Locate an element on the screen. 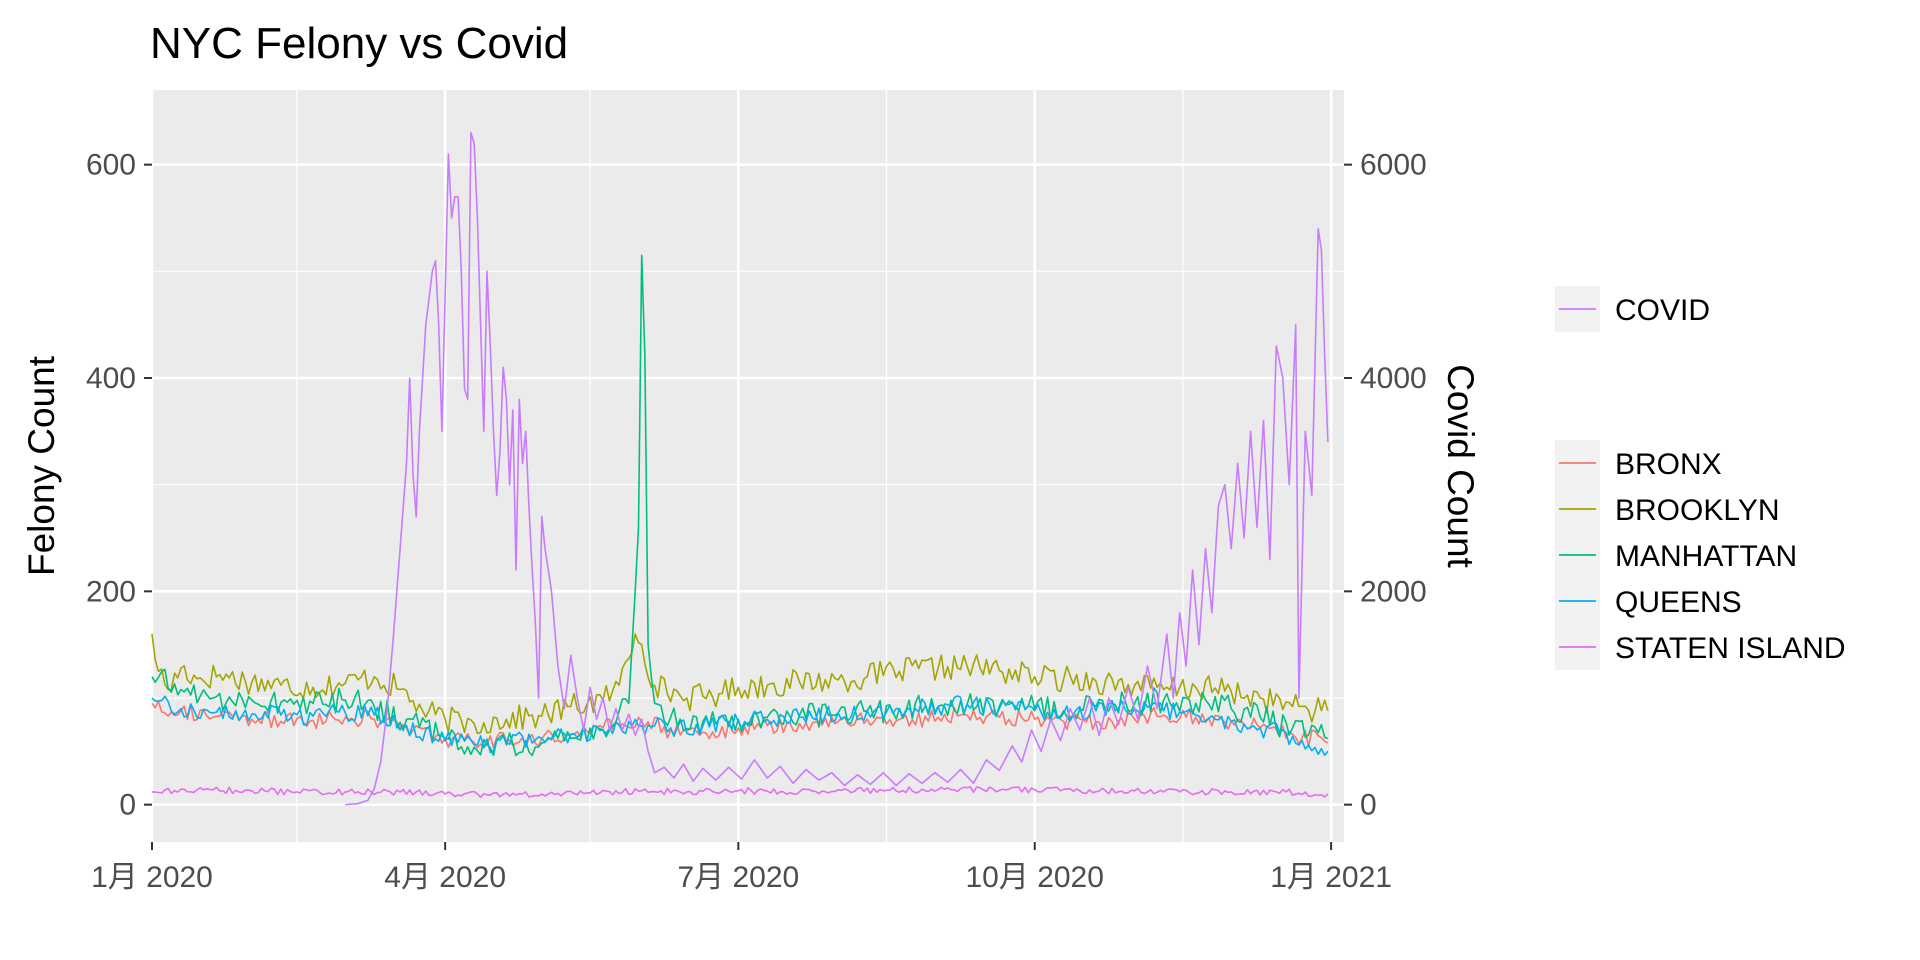 This screenshot has width=1920, height=960. x-tick-label: 1月 2021 is located at coordinates (1331, 877).